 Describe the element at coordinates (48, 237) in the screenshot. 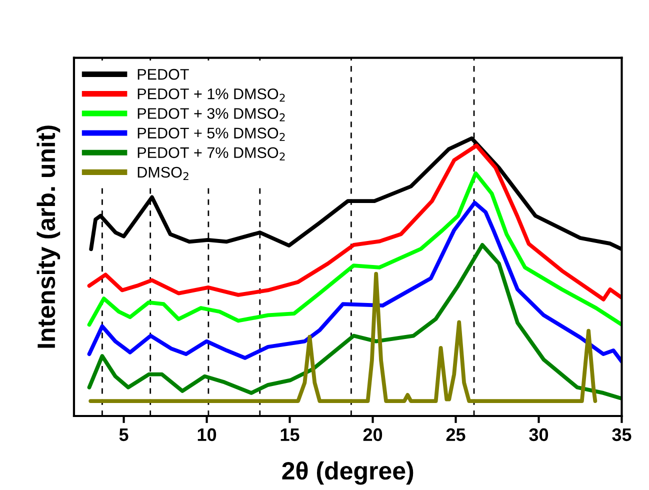

I see `y-axis-title: Intensity (arb. unit)` at that location.